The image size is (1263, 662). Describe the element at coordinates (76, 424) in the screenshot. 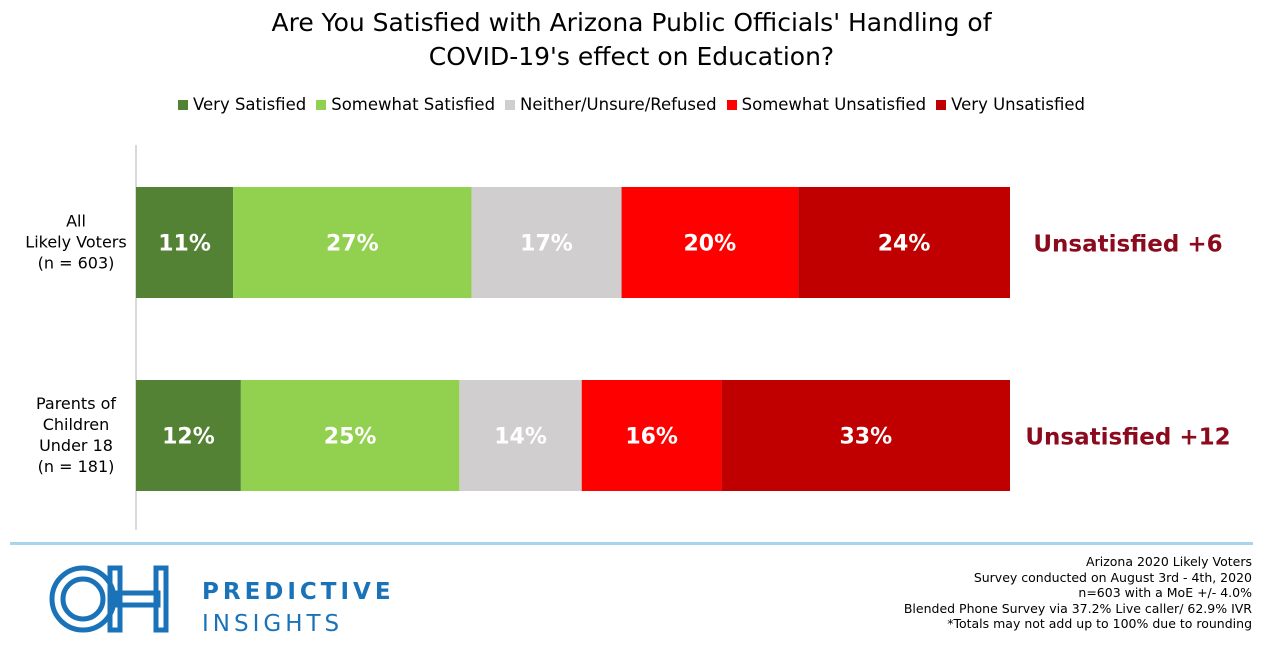

I see `category-label: Children` at that location.